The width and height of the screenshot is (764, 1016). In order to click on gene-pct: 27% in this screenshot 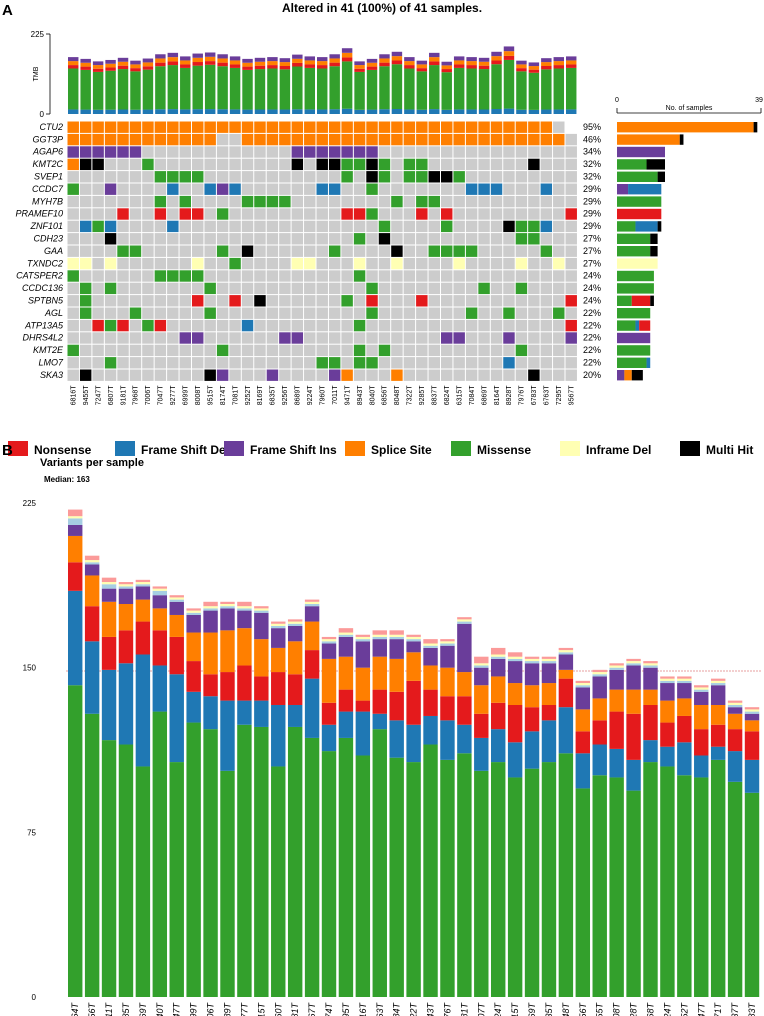, I will do `click(592, 263)`.